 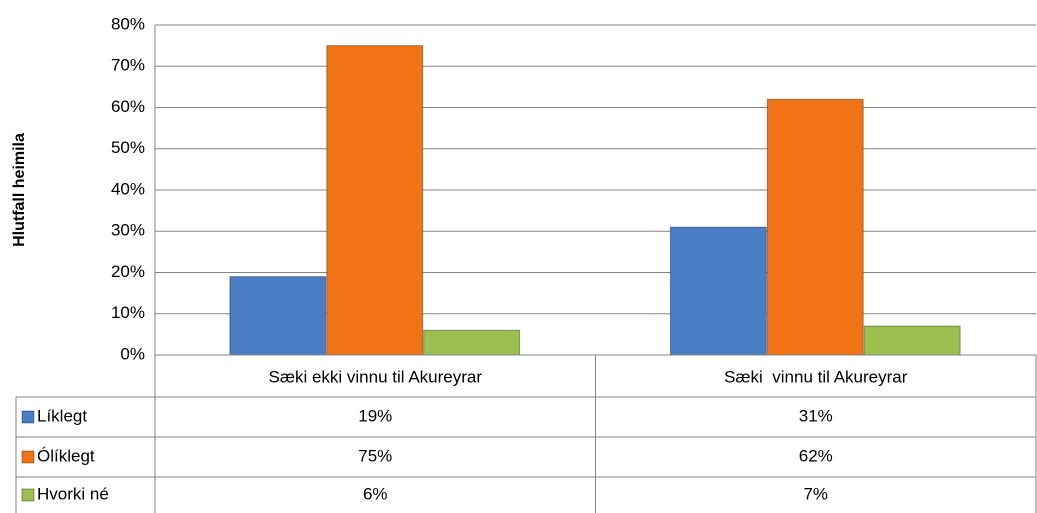 What do you see at coordinates (815, 493) in the screenshot?
I see `table-value: 7%` at bounding box center [815, 493].